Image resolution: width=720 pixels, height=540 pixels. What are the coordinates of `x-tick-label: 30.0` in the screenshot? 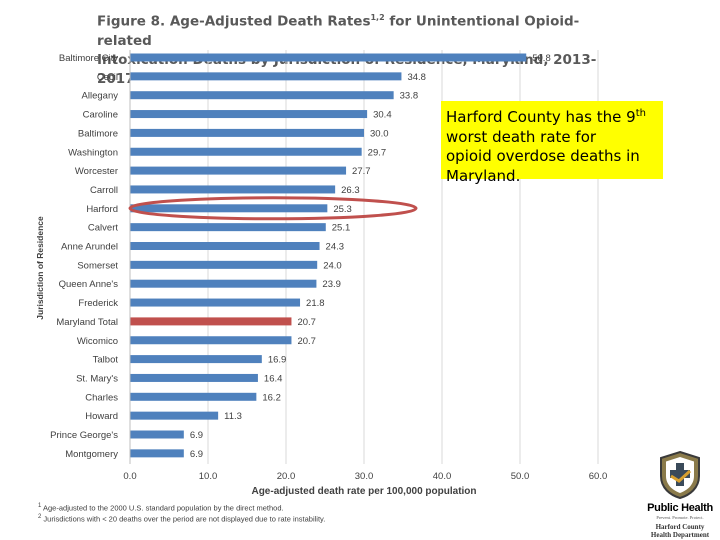 It's located at (364, 476).